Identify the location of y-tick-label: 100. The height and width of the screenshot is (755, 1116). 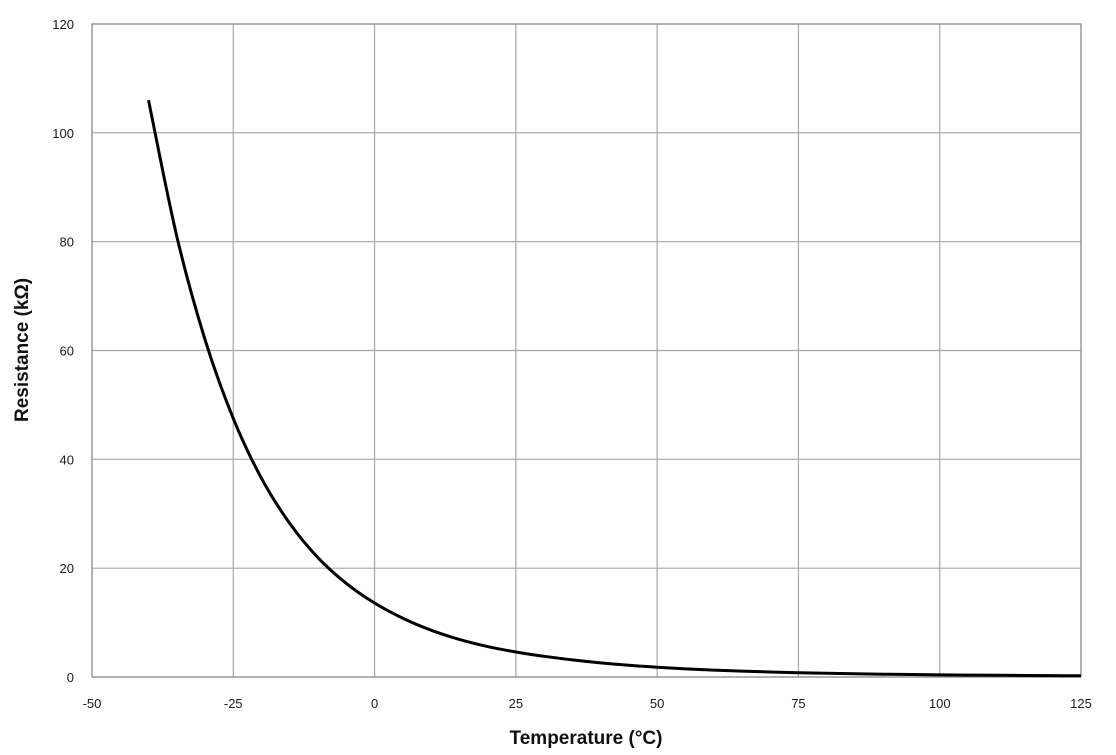
(63, 133).